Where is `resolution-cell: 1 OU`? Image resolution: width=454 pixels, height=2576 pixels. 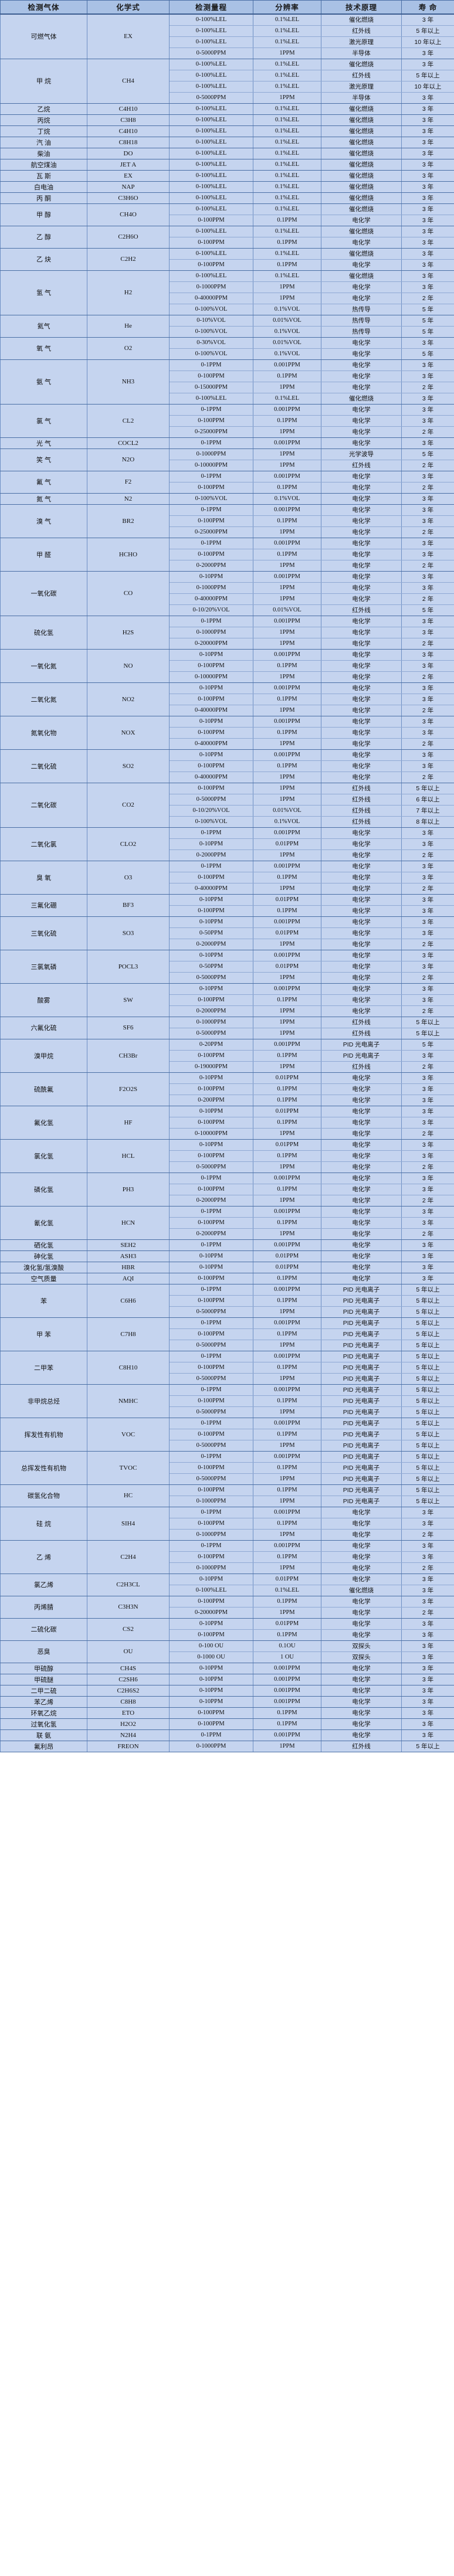 resolution-cell: 1 OU is located at coordinates (287, 1657).